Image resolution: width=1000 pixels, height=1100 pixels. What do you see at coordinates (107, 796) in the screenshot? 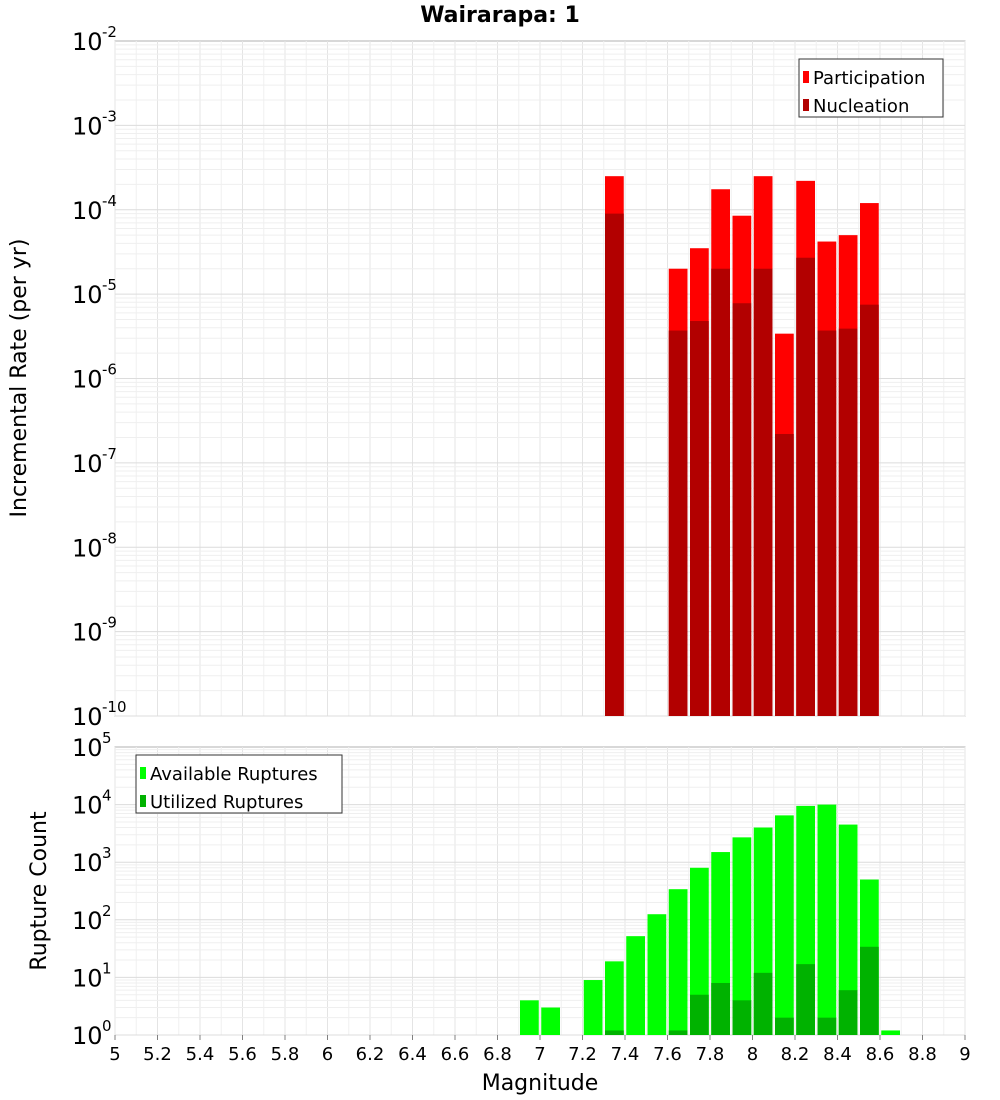
I see `y-tick-exponent: 4` at bounding box center [107, 796].